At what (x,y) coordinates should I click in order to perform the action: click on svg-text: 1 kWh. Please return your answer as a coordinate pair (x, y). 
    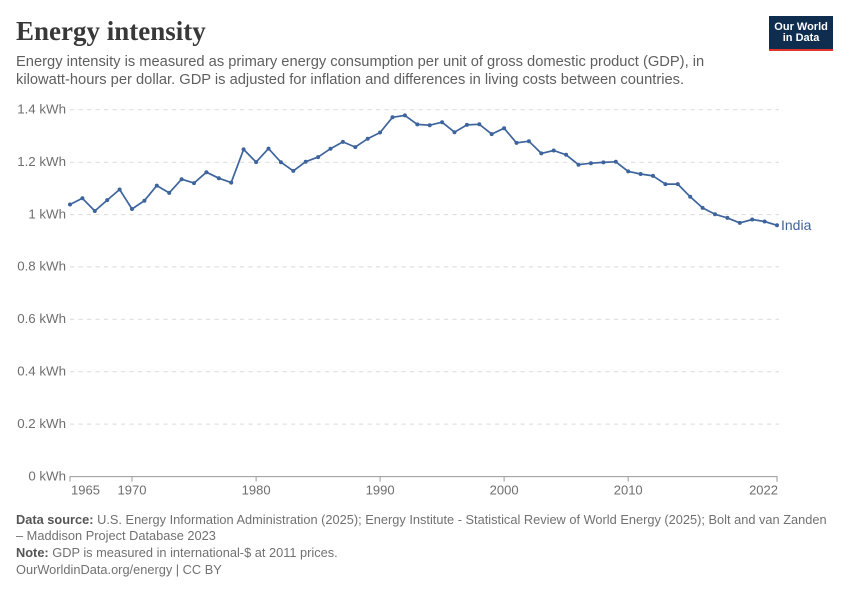
    Looking at the image, I should click on (47, 213).